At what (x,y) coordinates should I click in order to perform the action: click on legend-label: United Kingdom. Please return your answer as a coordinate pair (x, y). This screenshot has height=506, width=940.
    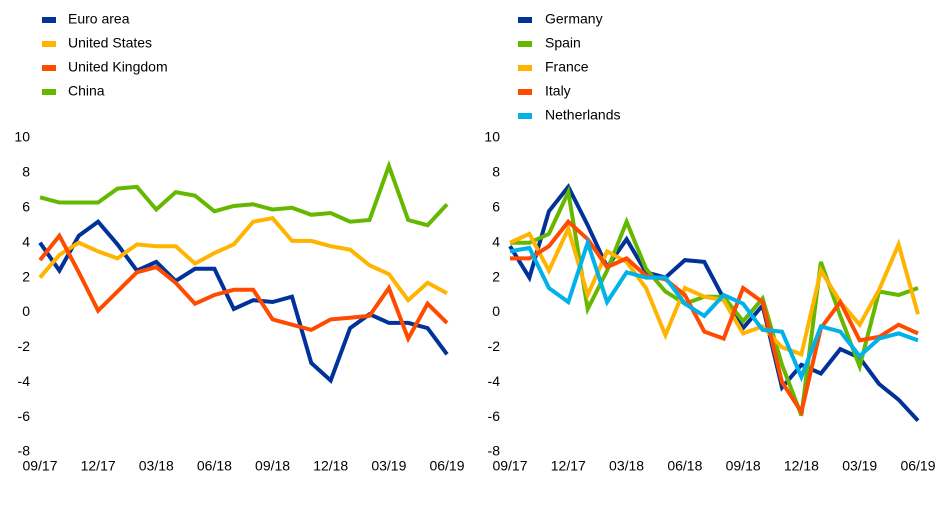
    Looking at the image, I should click on (118, 67).